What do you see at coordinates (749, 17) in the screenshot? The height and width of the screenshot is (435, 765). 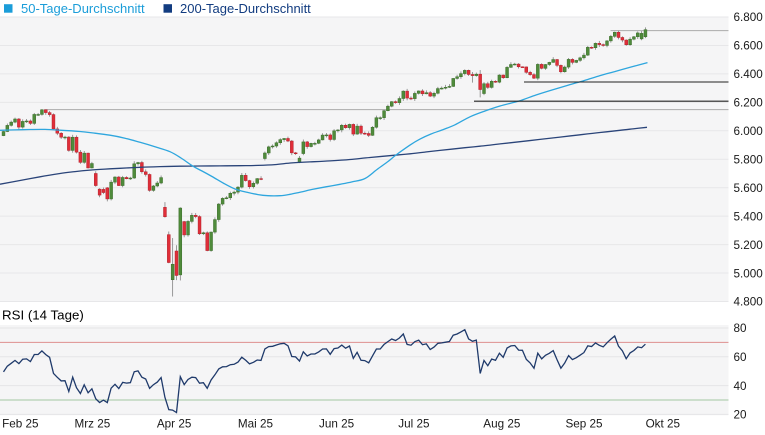 I see `svg-text: 6.800` at bounding box center [749, 17].